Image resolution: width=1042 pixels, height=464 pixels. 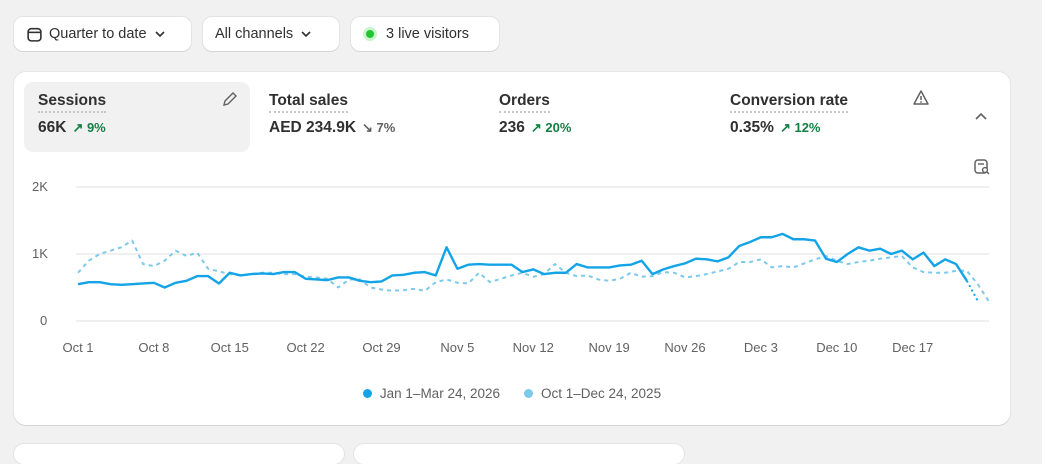 What do you see at coordinates (826, 117) in the screenshot?
I see `metric-conversion-rate: Conversion rate 0.35% ↗ 12%` at bounding box center [826, 117].